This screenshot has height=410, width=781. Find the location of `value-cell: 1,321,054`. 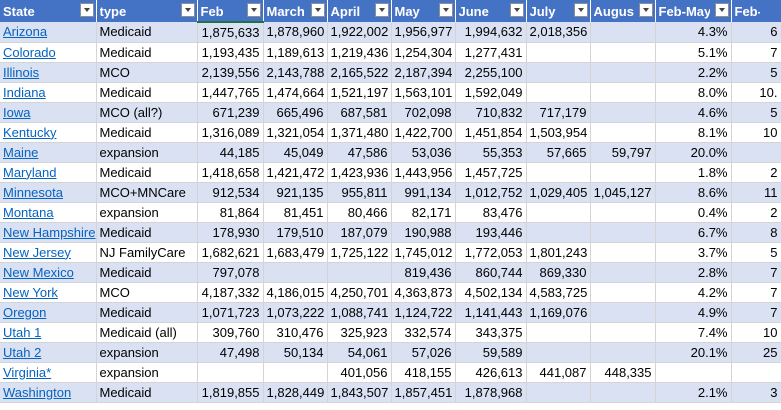

value-cell: 1,321,054 is located at coordinates (295, 132).